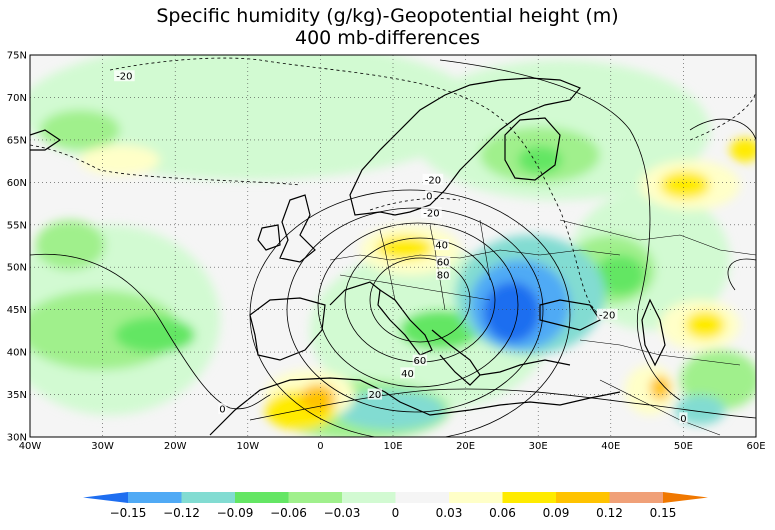 The width and height of the screenshot is (775, 530). What do you see at coordinates (396, 513) in the screenshot?
I see `colorbar-label: 0` at bounding box center [396, 513].